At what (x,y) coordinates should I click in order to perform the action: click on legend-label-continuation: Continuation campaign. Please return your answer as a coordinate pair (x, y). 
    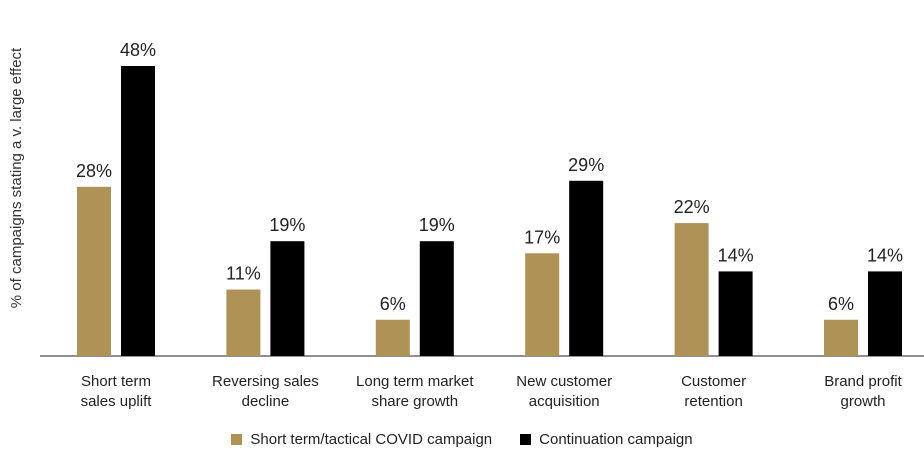
    Looking at the image, I should click on (616, 439).